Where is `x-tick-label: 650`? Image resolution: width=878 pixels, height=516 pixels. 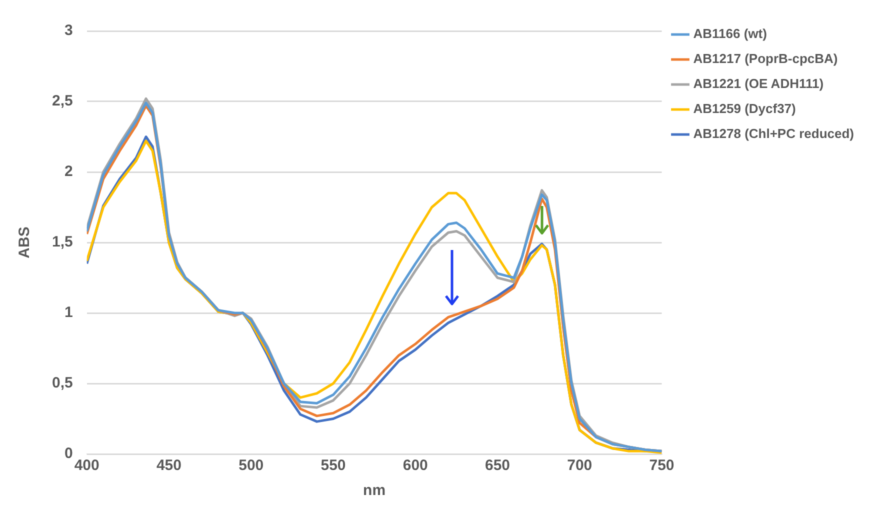 x-tick-label: 650 is located at coordinates (497, 465).